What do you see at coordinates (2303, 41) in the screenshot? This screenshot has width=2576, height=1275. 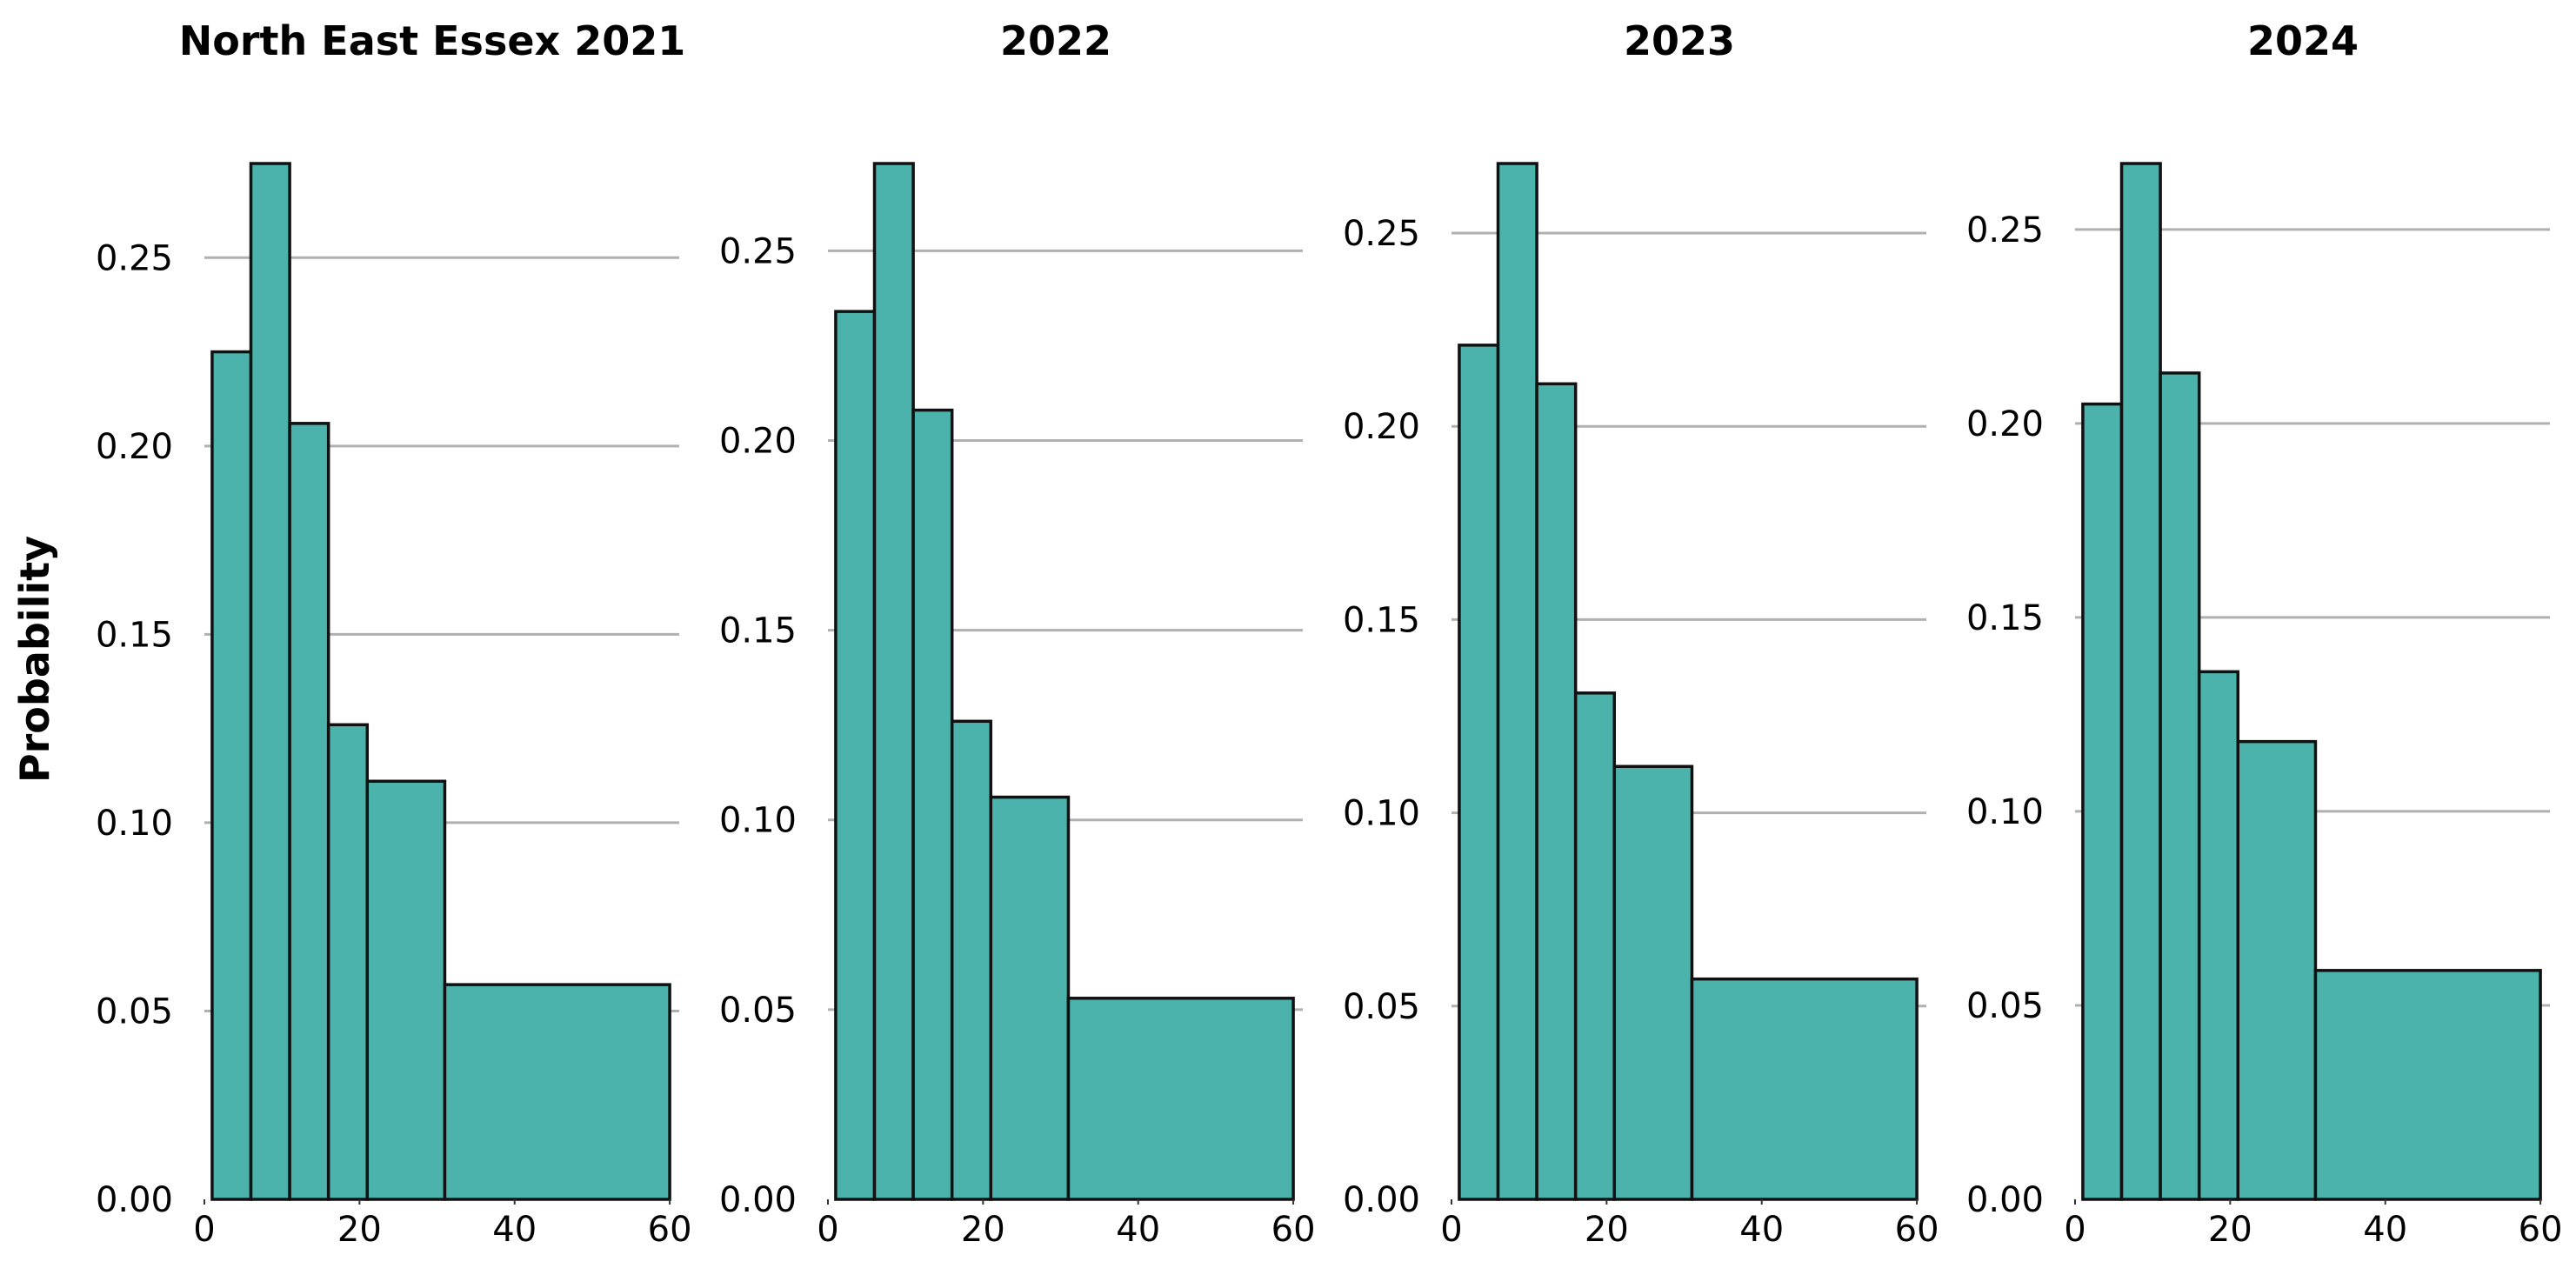 I see `panel-title: 2024` at bounding box center [2303, 41].